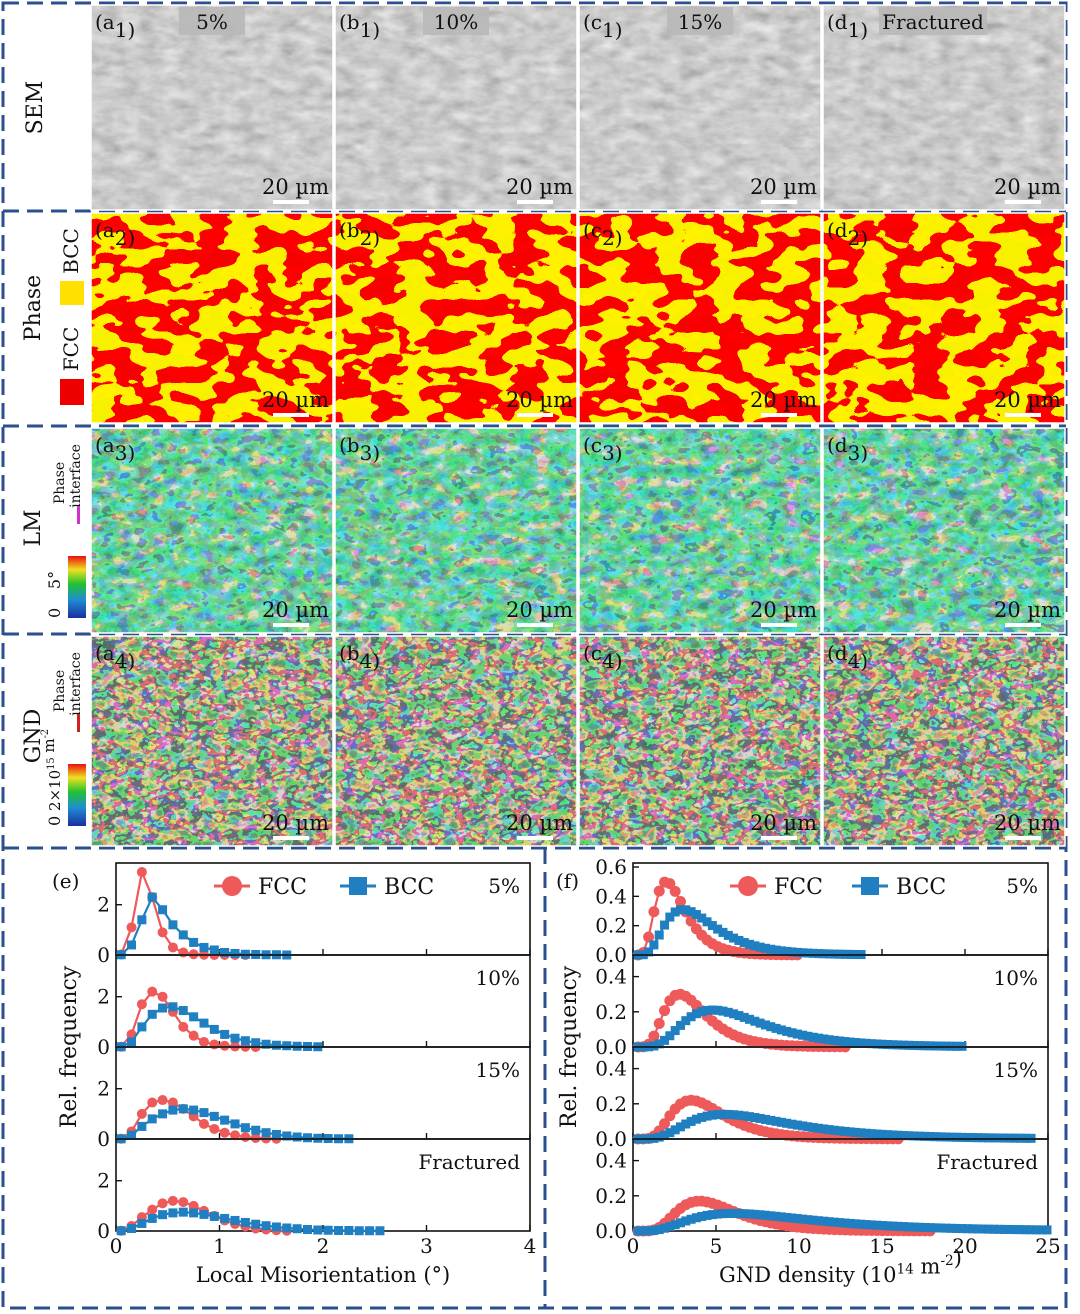 Image resolution: width=1080 pixels, height=1314 pixels. Describe the element at coordinates (51, 763) in the screenshot. I see `superscript: 15` at that location.